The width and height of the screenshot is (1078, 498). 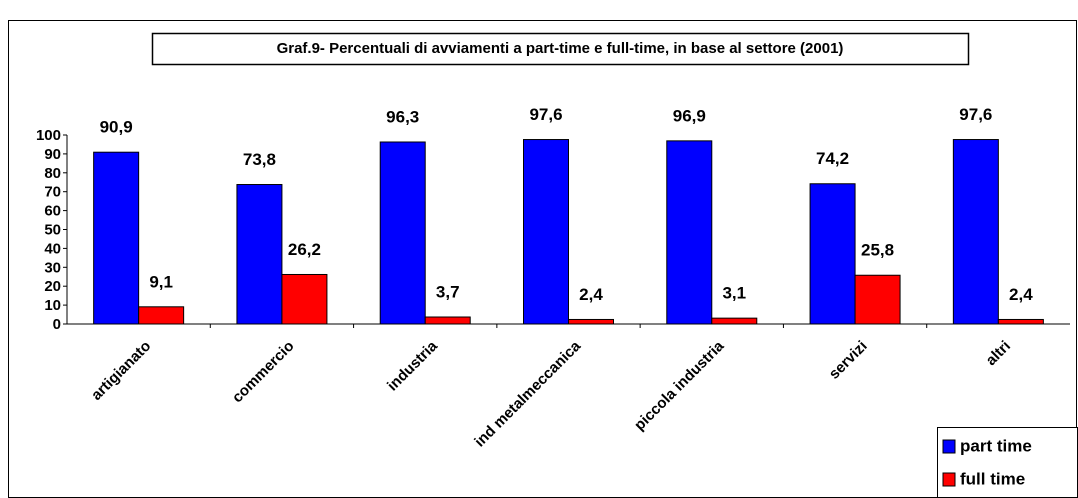 What do you see at coordinates (52, 211) in the screenshot?
I see `y-tick-label: 60` at bounding box center [52, 211].